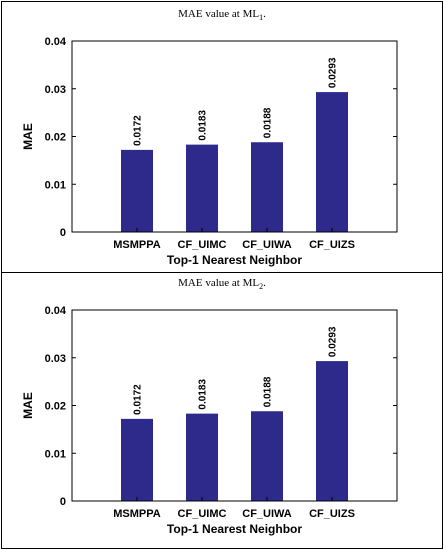 This screenshot has width=444, height=550. I want to click on chart-caption-2: MAE value at ML2., so click(222, 284).